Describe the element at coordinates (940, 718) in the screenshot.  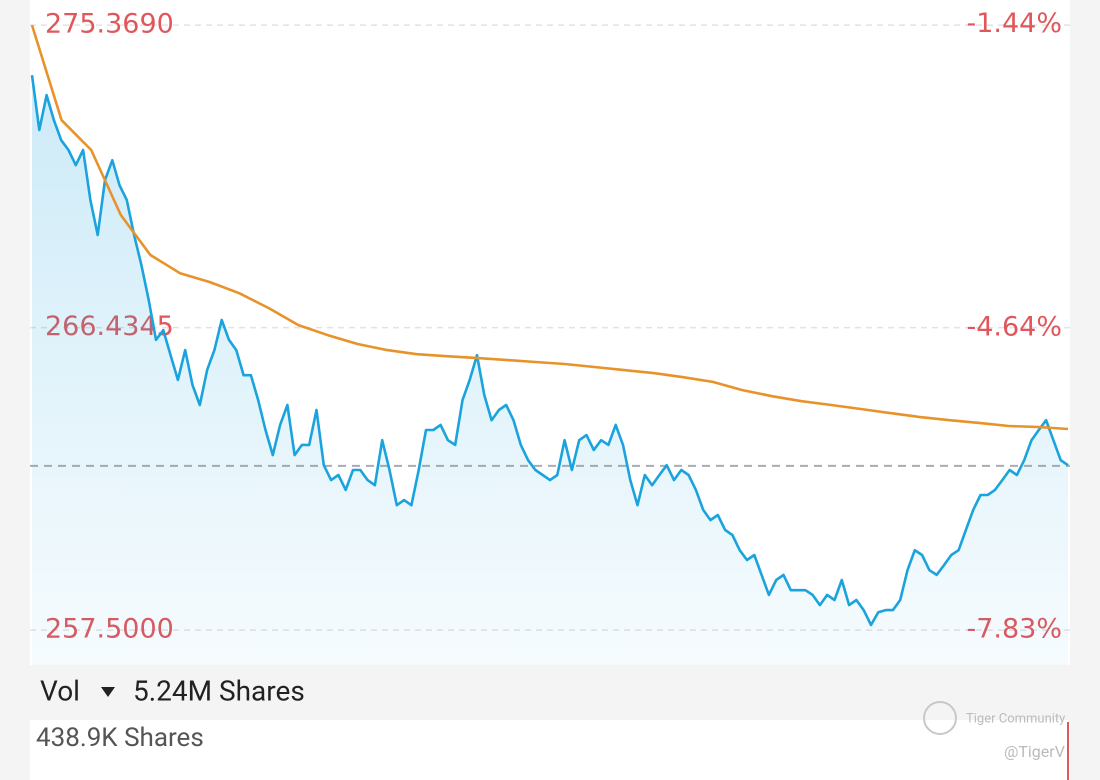
I see `watermark-logo` at that location.